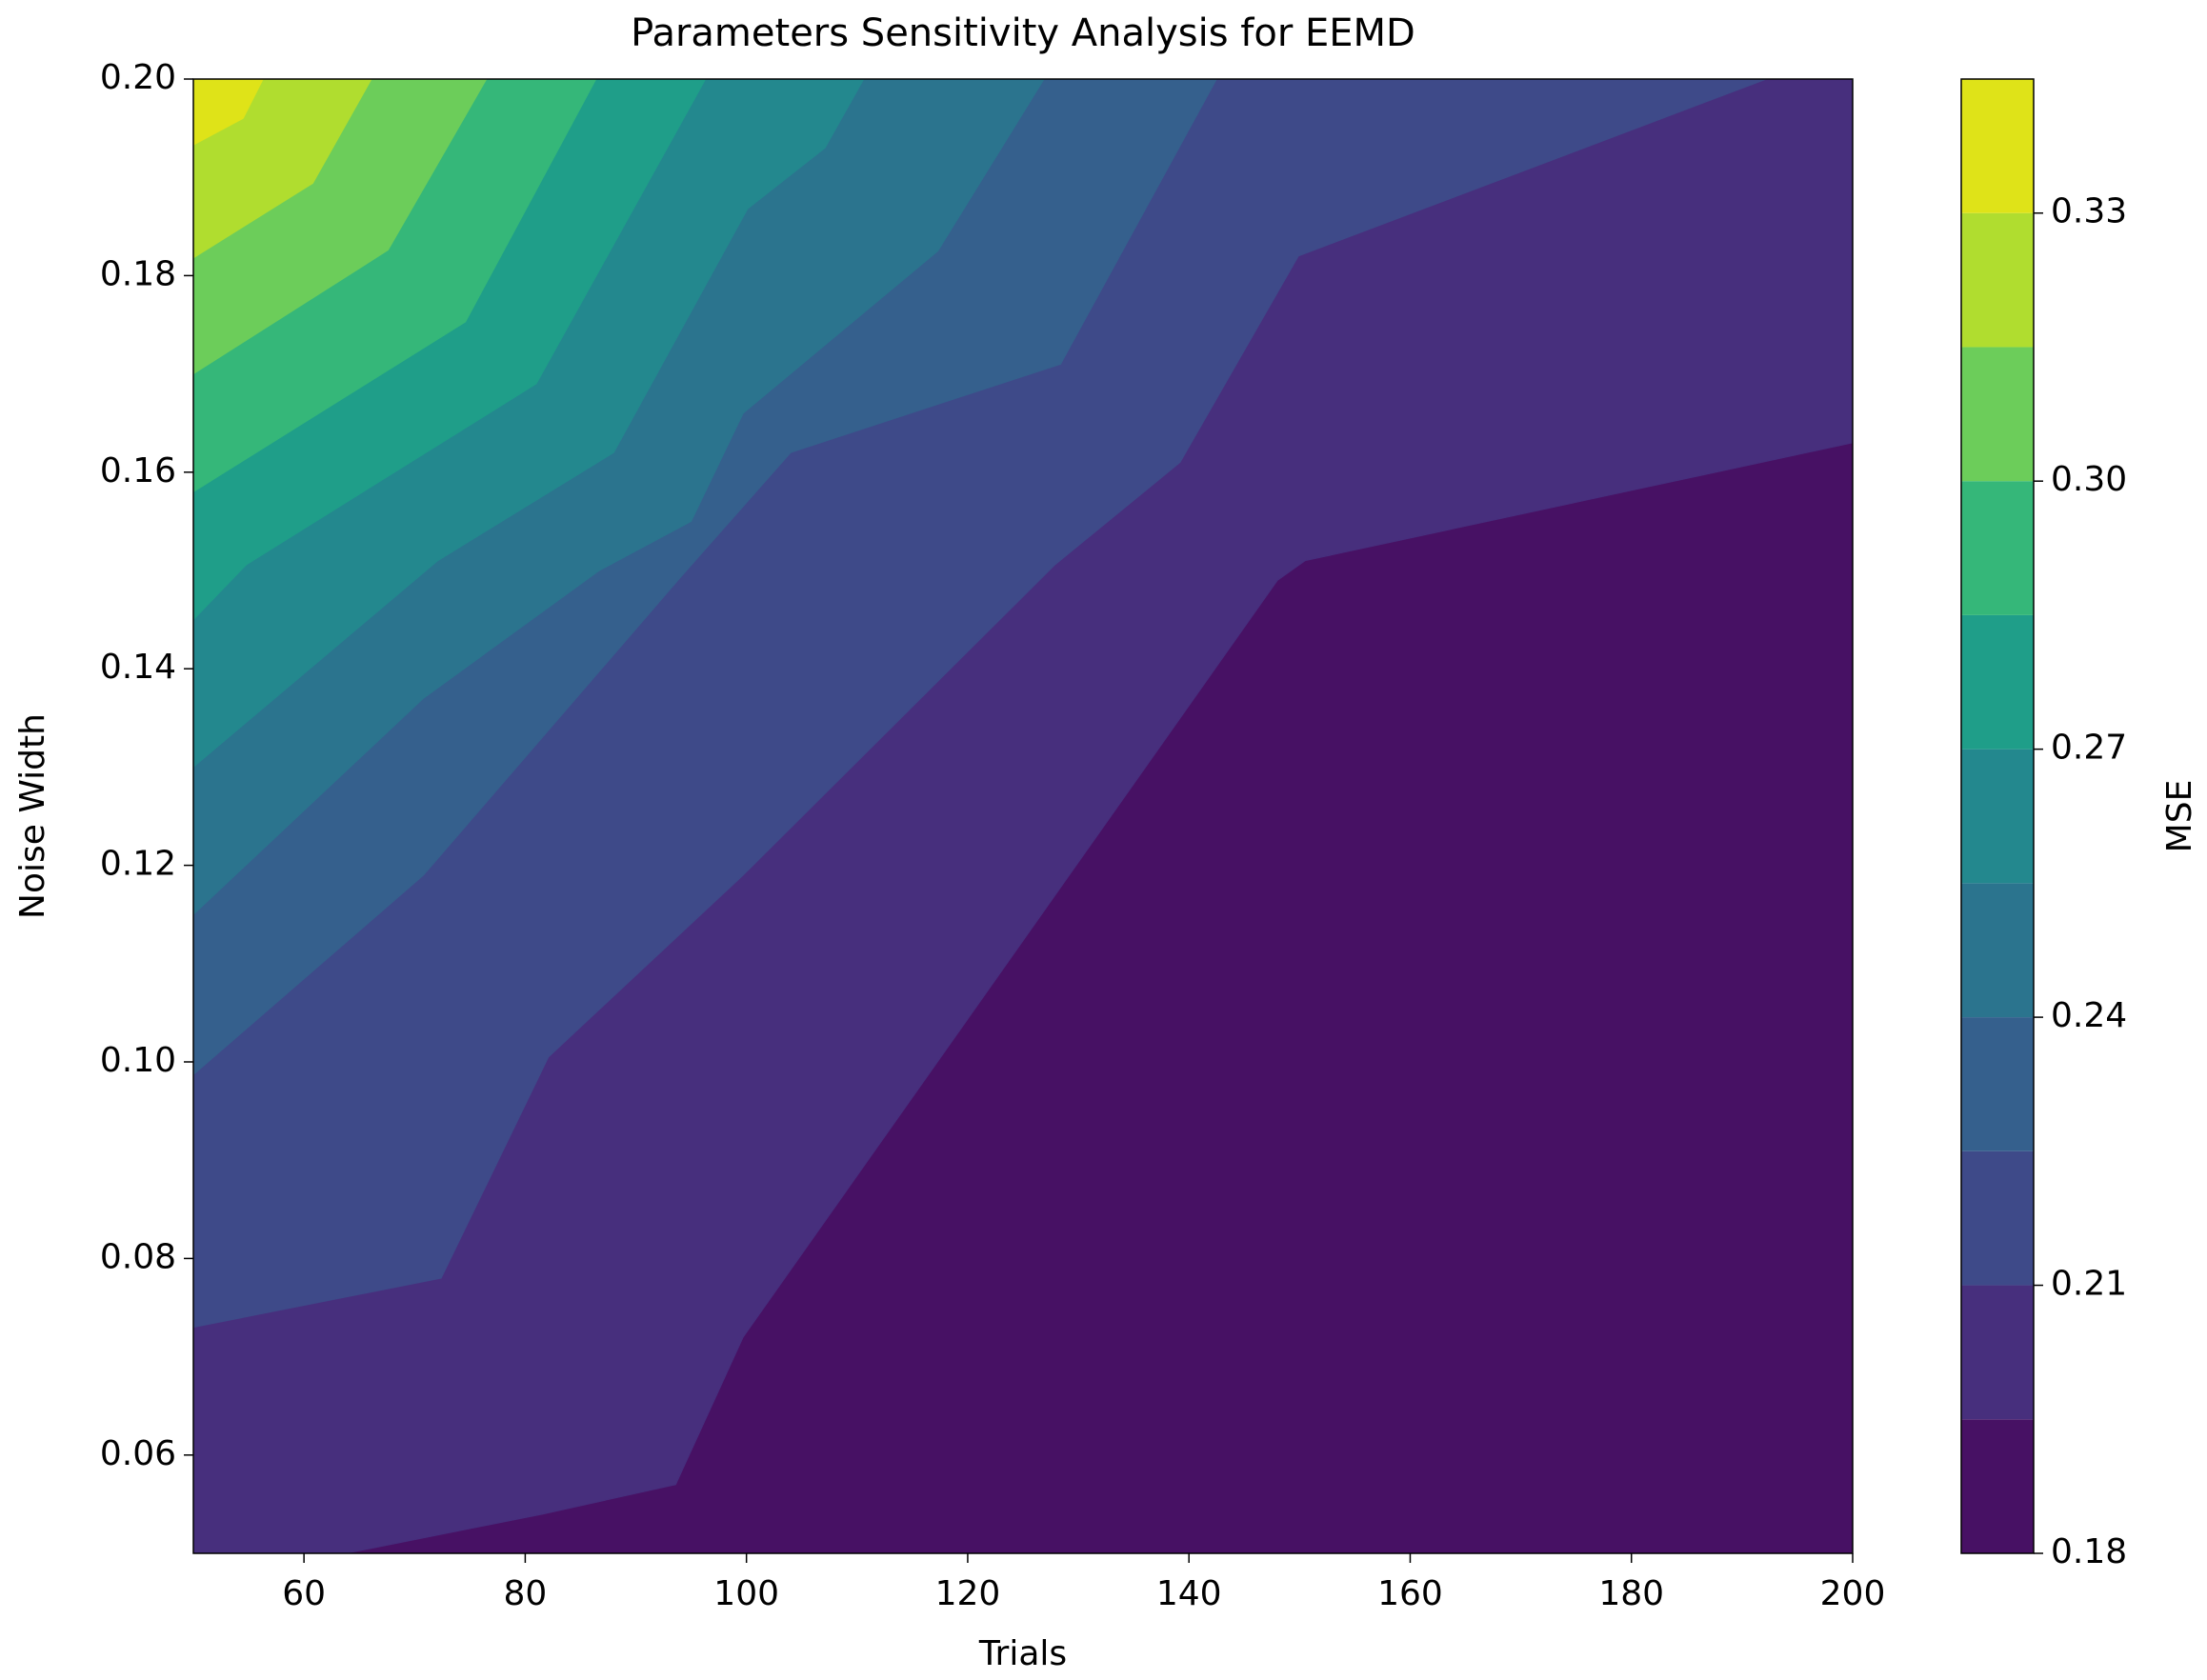 The width and height of the screenshot is (2207, 1680). Describe the element at coordinates (138, 864) in the screenshot. I see `y-tick-label: 0.12` at that location.